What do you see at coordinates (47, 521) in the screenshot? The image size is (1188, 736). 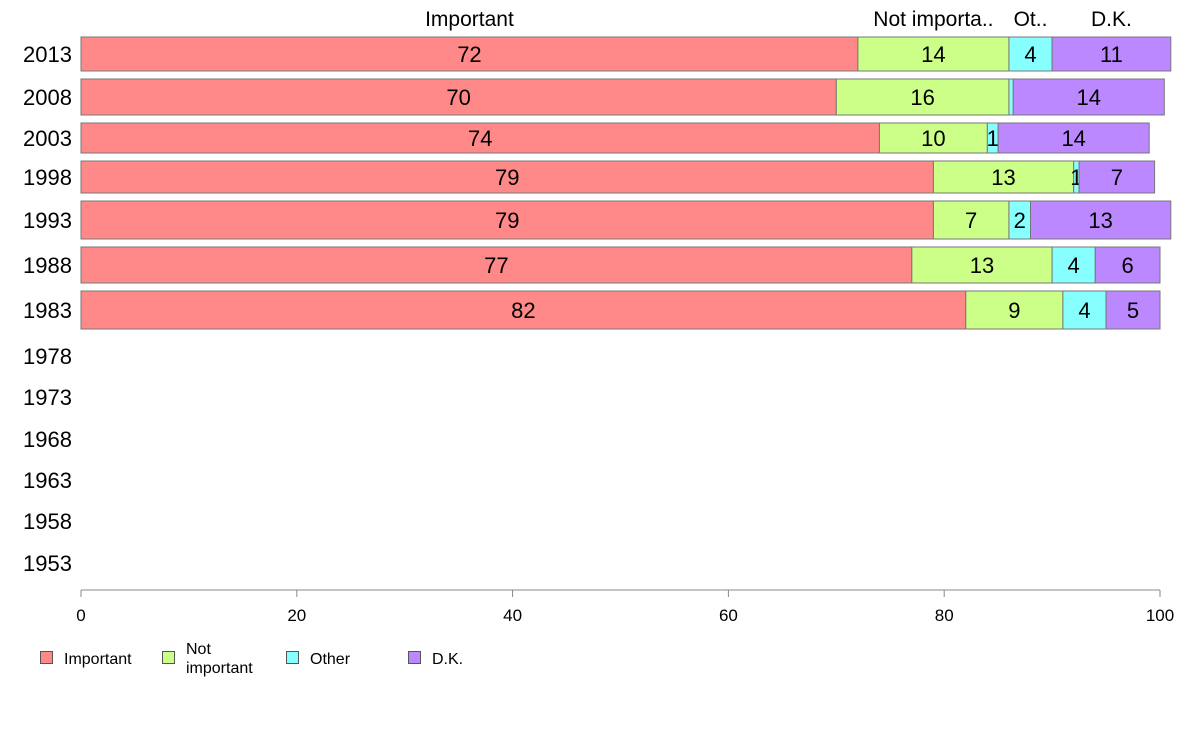 I see `y-tick-label: 1958` at bounding box center [47, 521].